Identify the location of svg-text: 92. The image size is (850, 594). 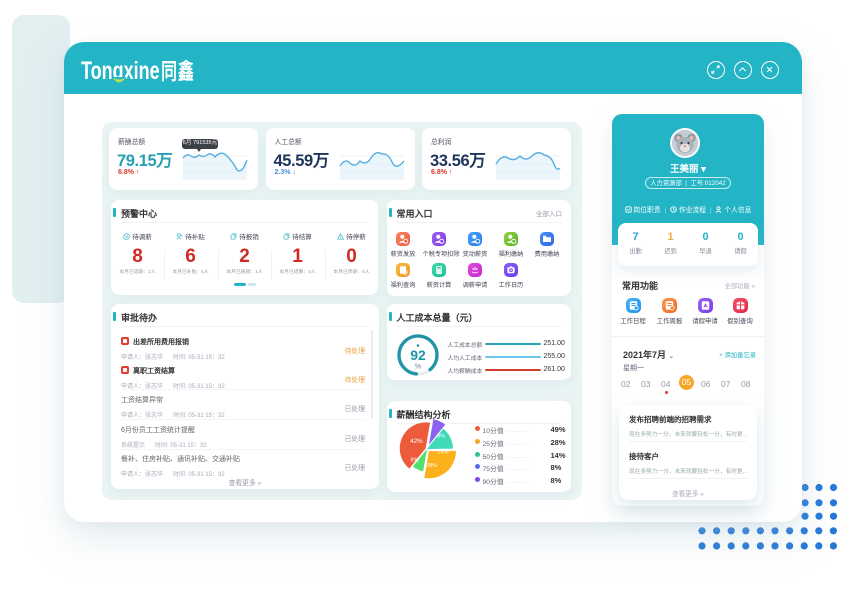
(418, 355).